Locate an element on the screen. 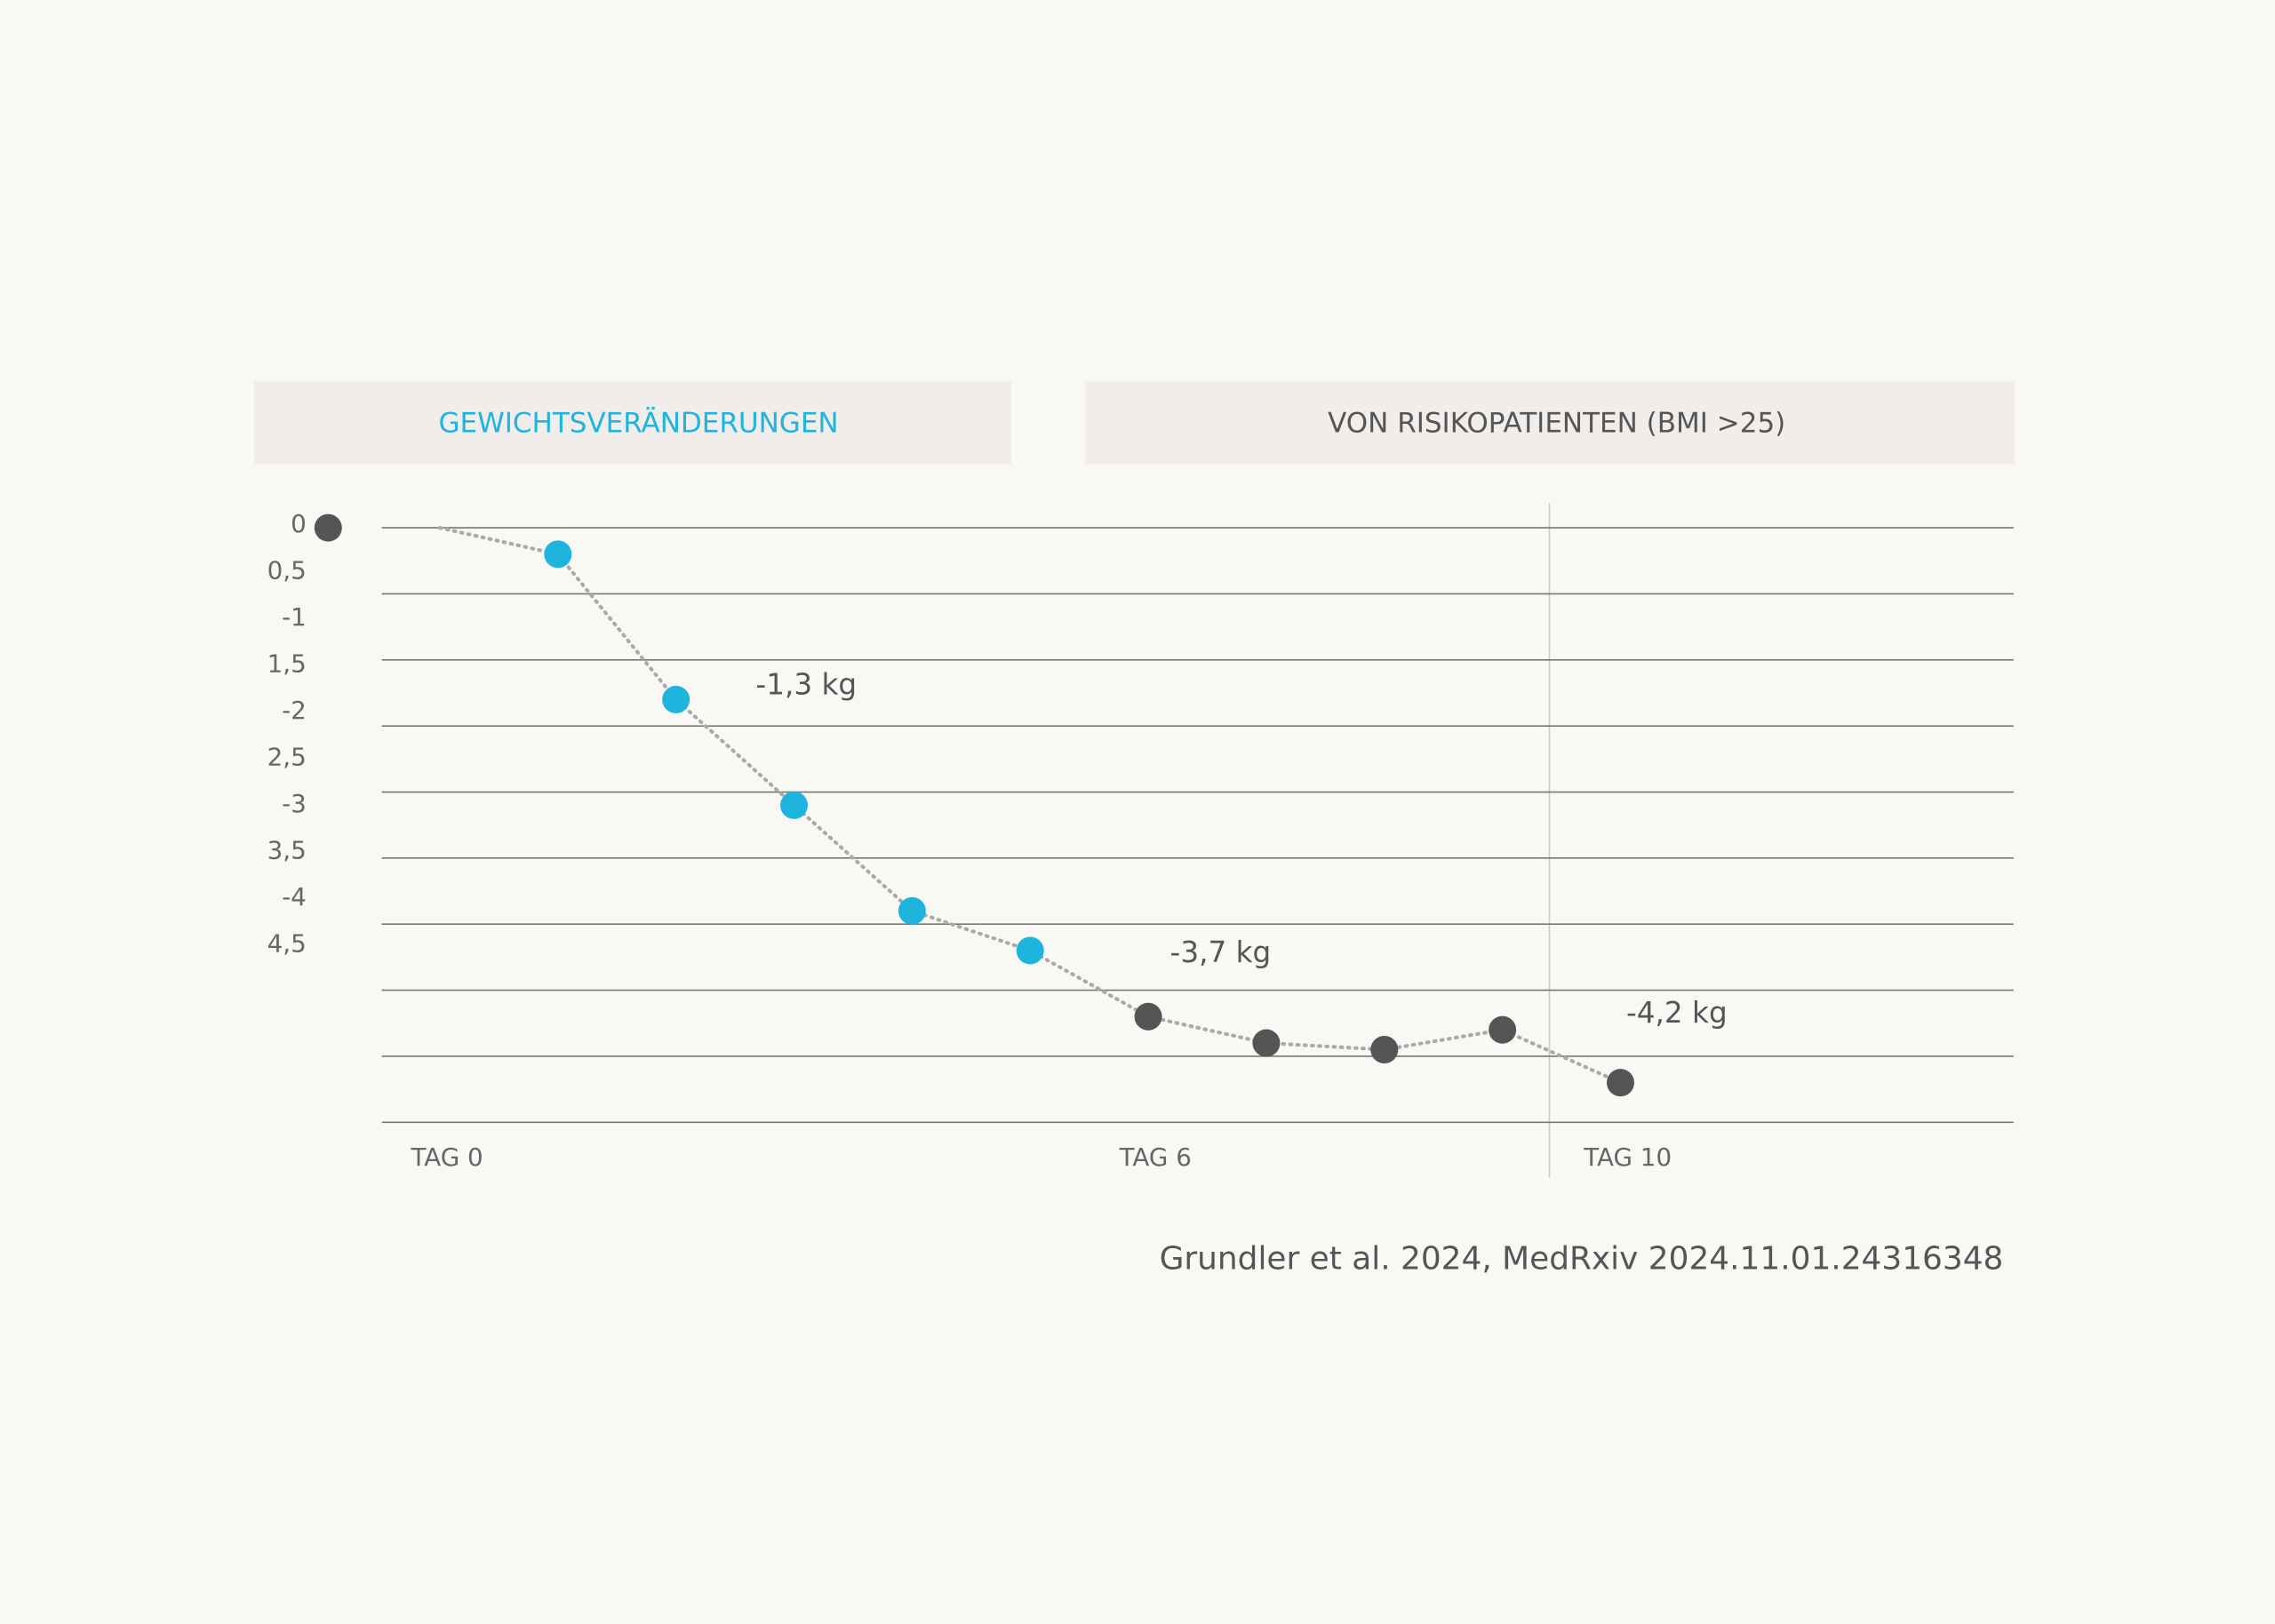  title-box is located at coordinates (633, 423).